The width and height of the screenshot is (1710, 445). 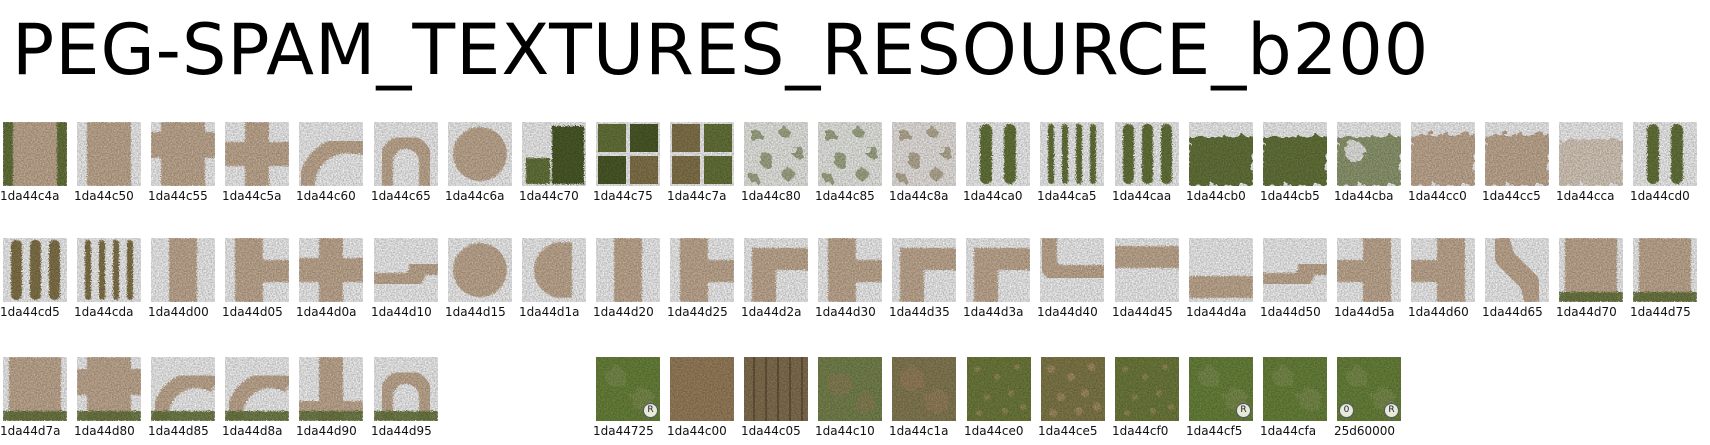 I want to click on texture-tile: 1da44cc0, so click(x=1442, y=165).